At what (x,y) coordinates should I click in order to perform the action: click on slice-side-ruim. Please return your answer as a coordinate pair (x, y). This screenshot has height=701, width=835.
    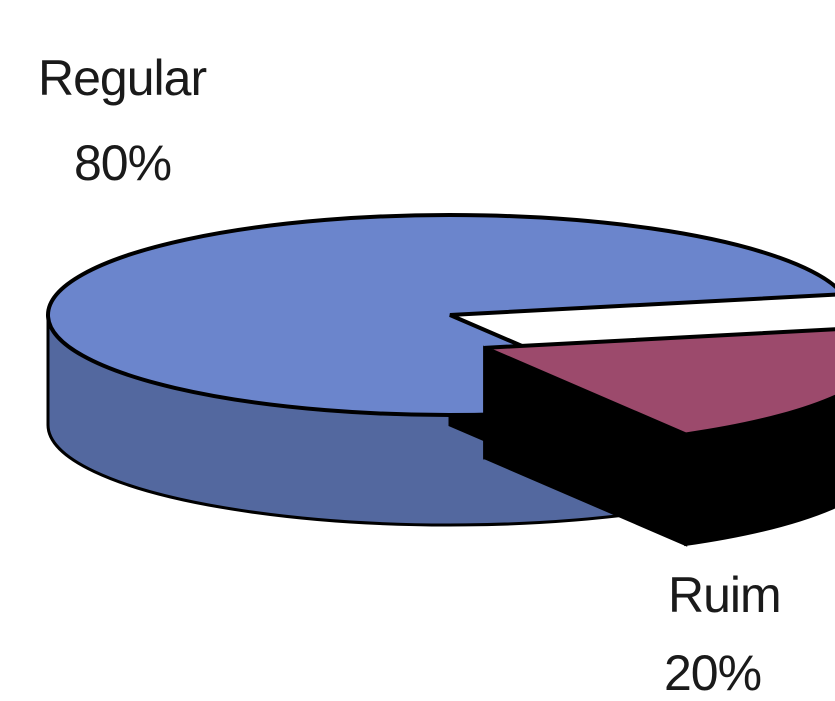
    Looking at the image, I should click on (759, 471).